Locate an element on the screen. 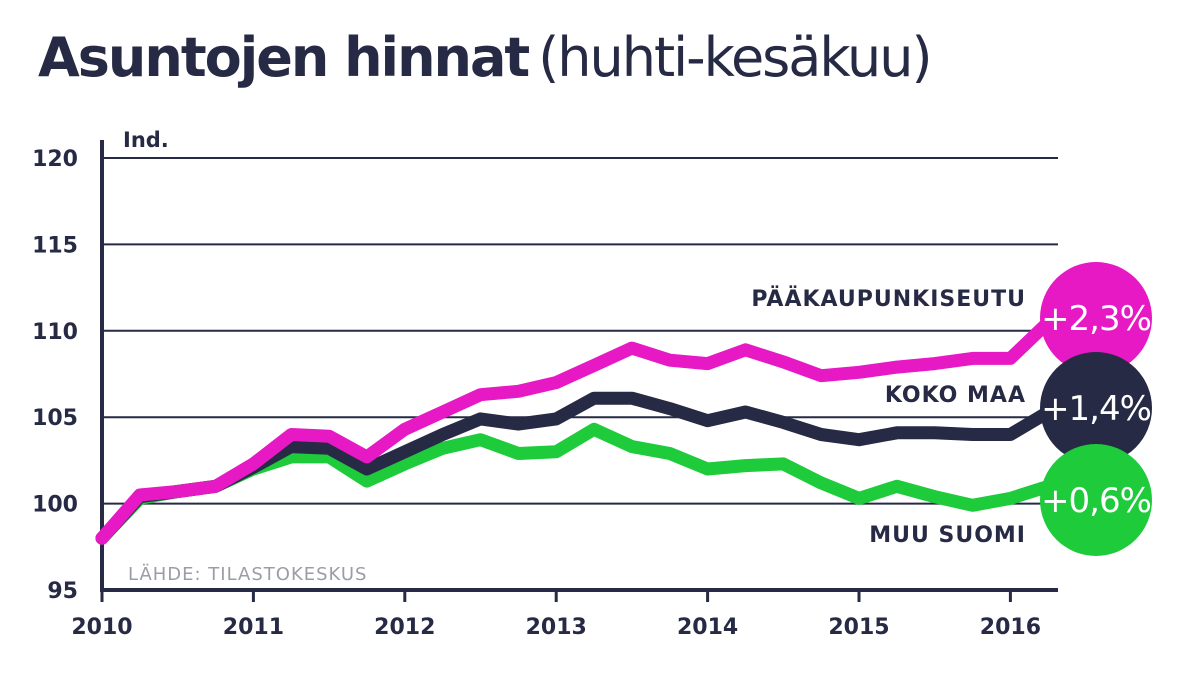 This screenshot has height=674, width=1198. series-label-paakaupunkiseutu: PÄÄKAUPUNKISEUTU is located at coordinates (888, 299).